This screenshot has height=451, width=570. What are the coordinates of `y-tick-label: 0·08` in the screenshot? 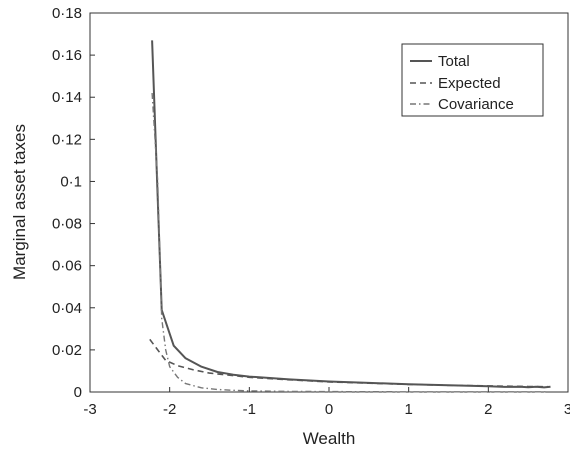 It's located at (67, 224).